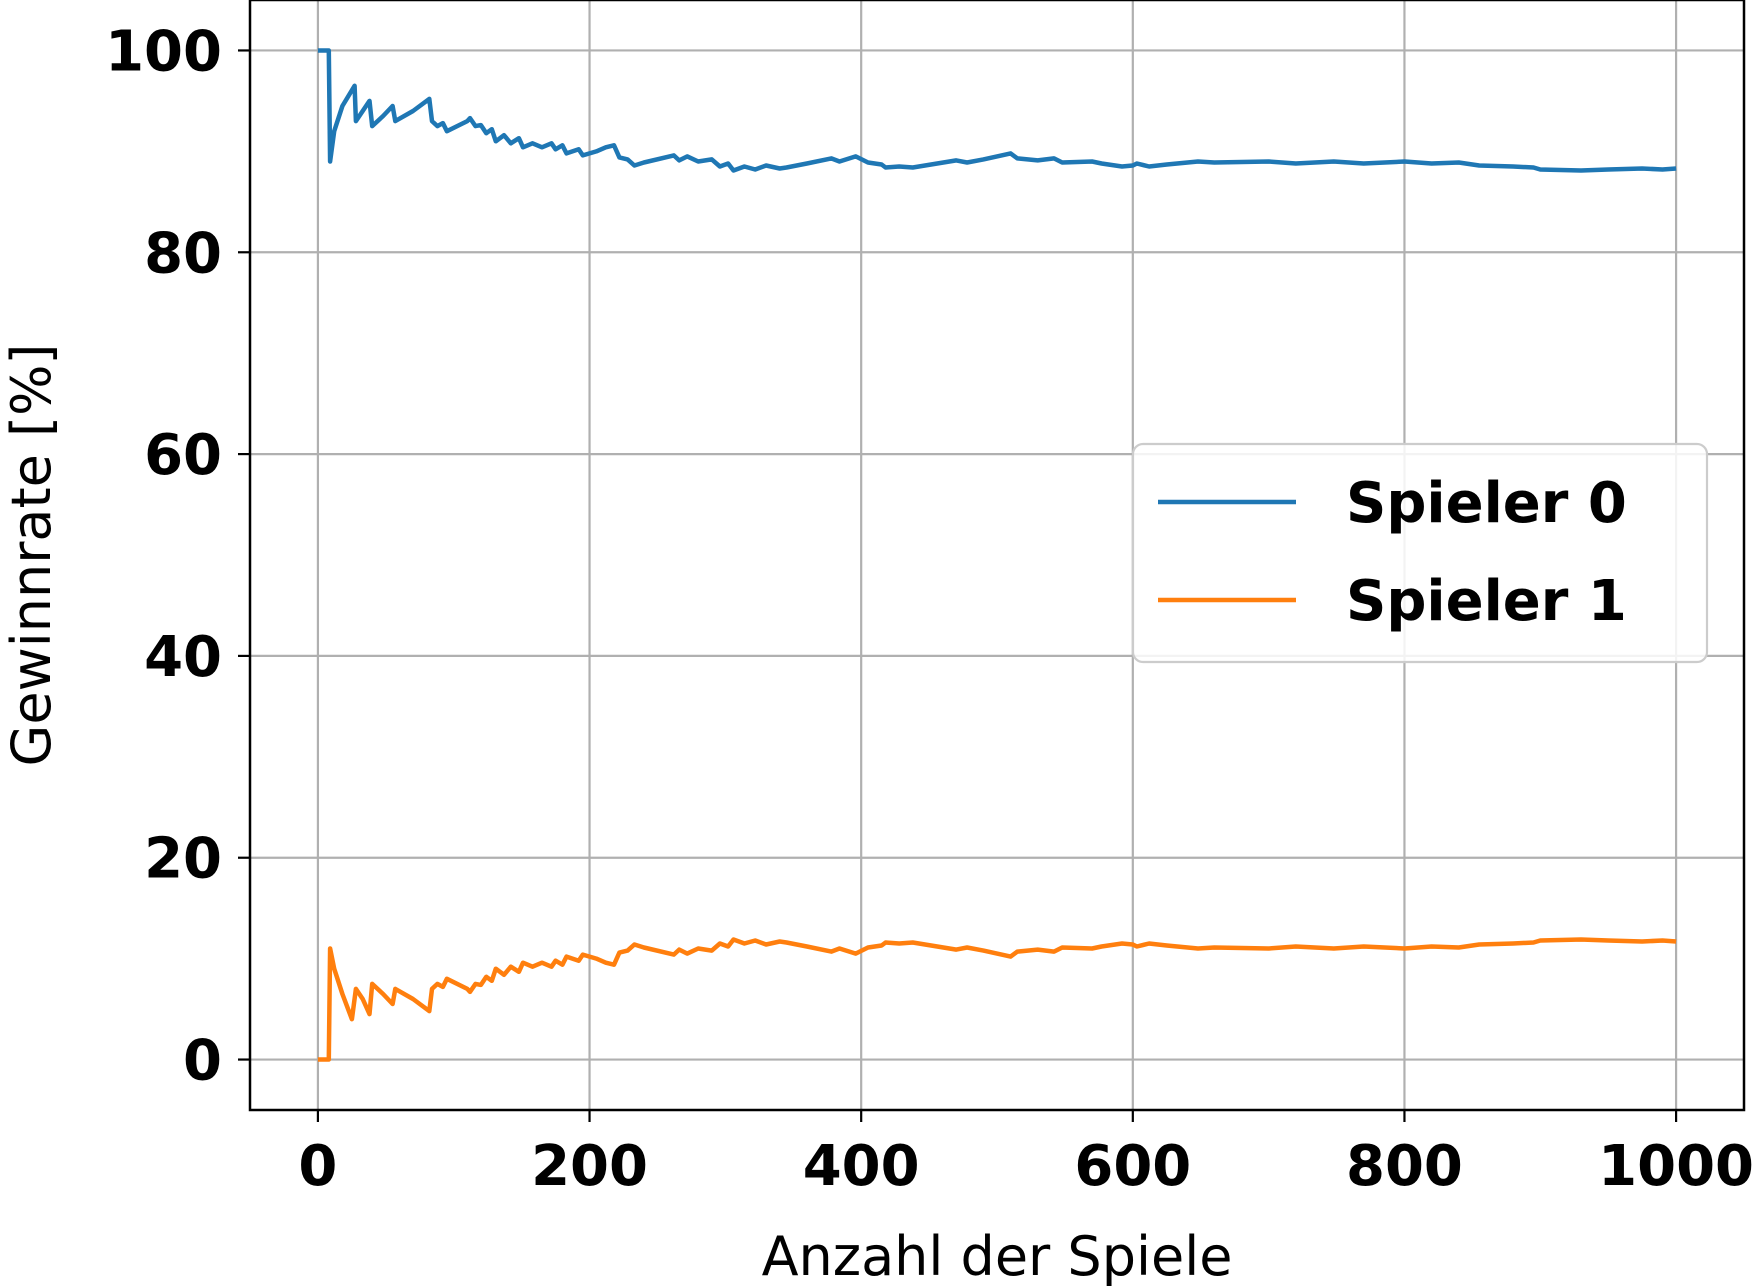 This screenshot has width=1764, height=1286. Describe the element at coordinates (183, 657) in the screenshot. I see `y-tick-label: 40` at that location.